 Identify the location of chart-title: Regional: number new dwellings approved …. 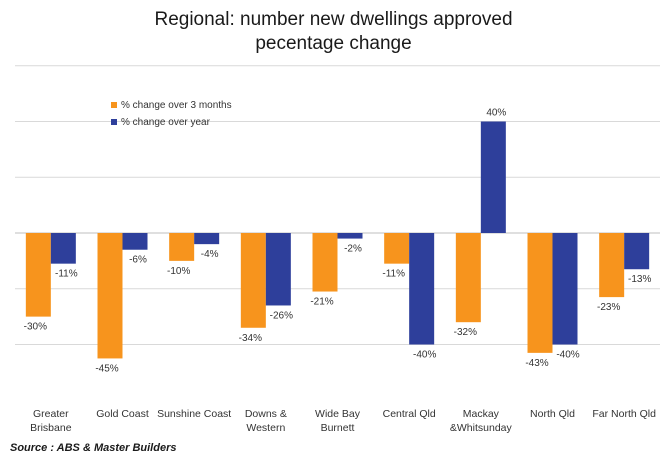
(333, 32).